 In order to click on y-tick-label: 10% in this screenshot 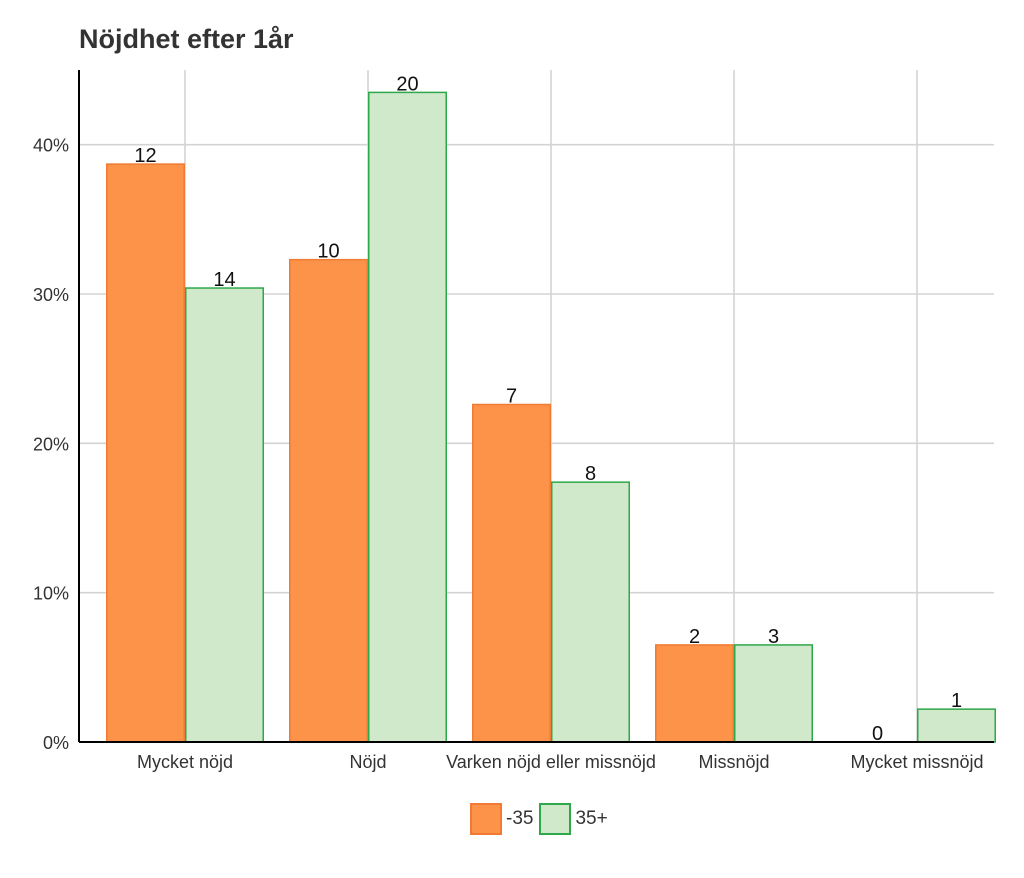, I will do `click(51, 594)`.